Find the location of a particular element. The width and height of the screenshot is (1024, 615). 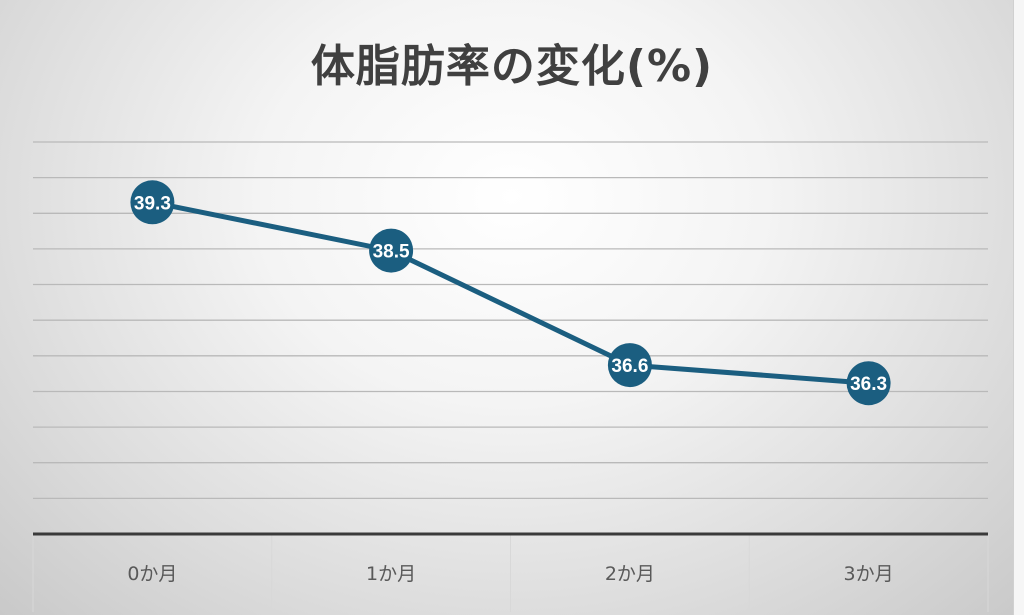

x-tick-label: 1か月 is located at coordinates (391, 574).